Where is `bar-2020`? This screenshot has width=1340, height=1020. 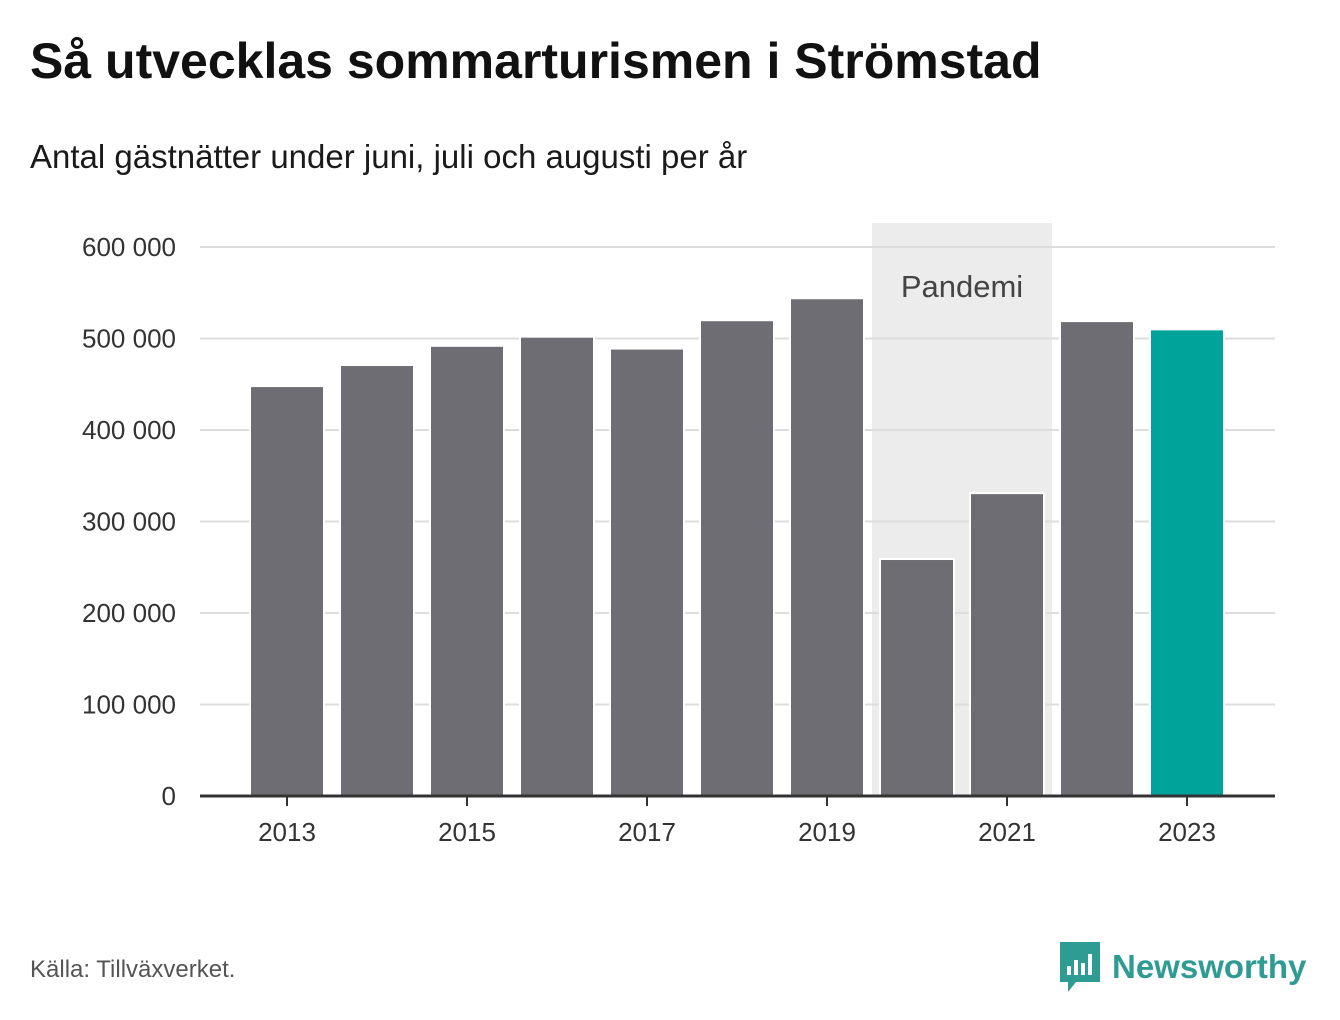
bar-2020 is located at coordinates (917, 678).